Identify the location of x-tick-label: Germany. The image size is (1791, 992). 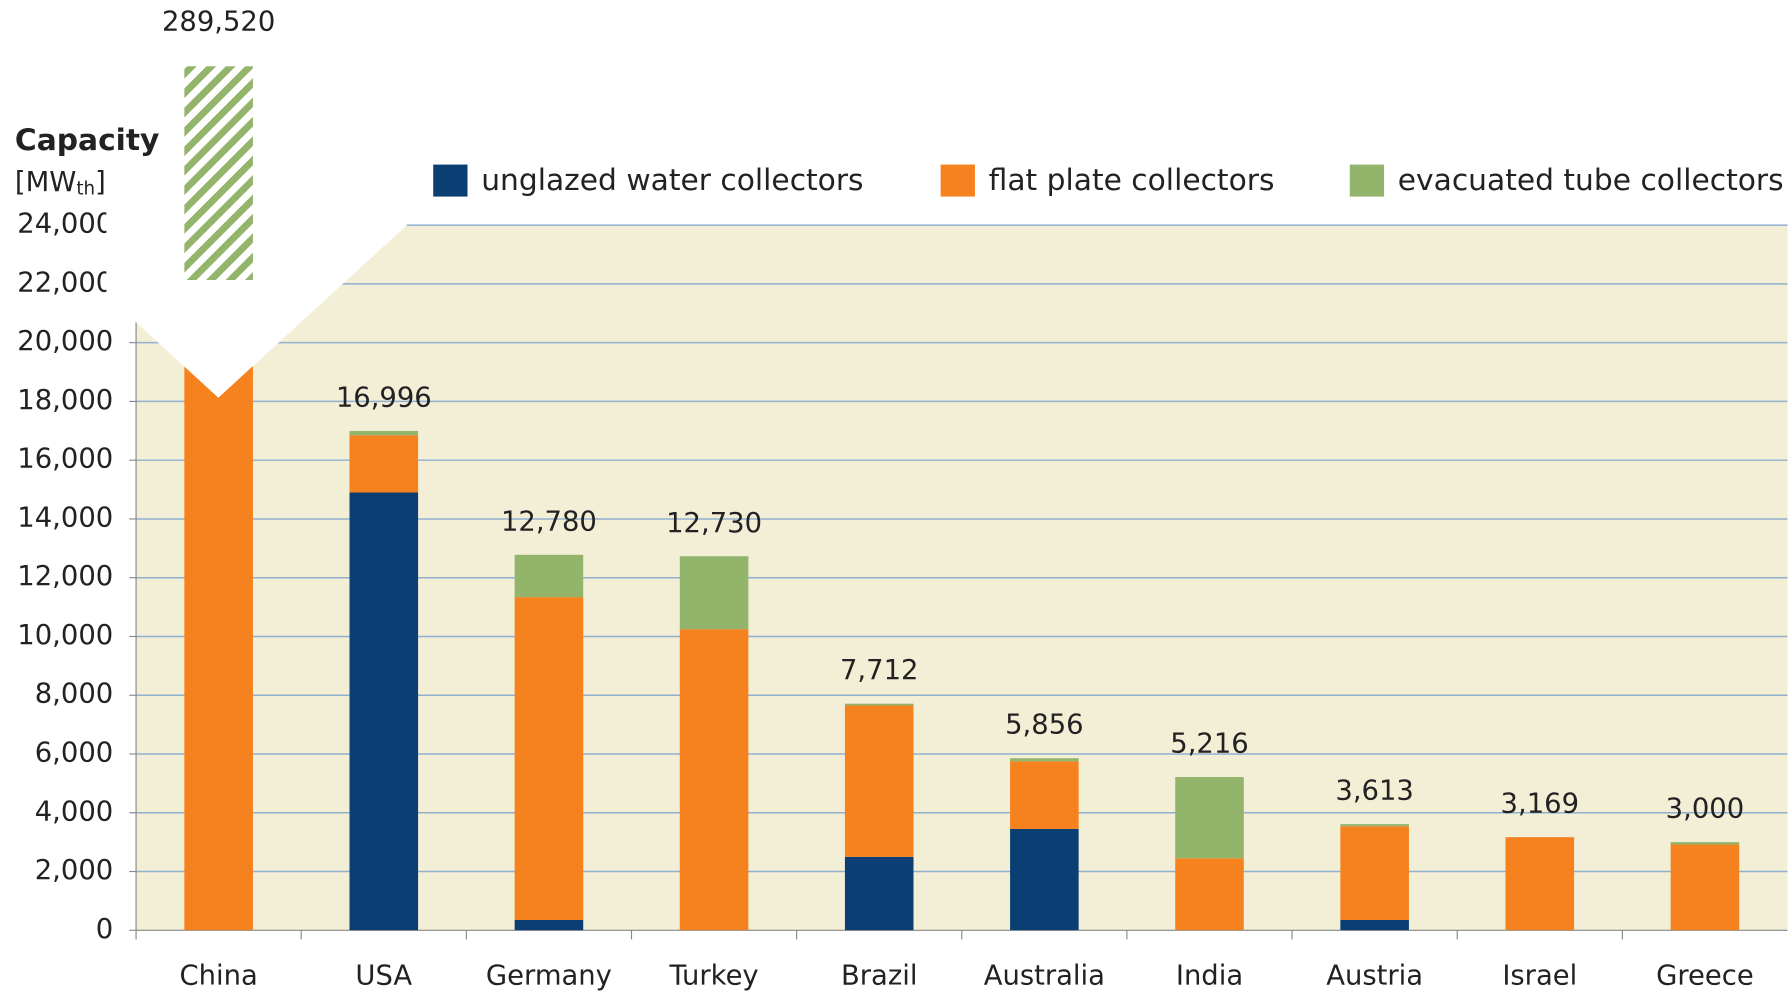
(549, 976).